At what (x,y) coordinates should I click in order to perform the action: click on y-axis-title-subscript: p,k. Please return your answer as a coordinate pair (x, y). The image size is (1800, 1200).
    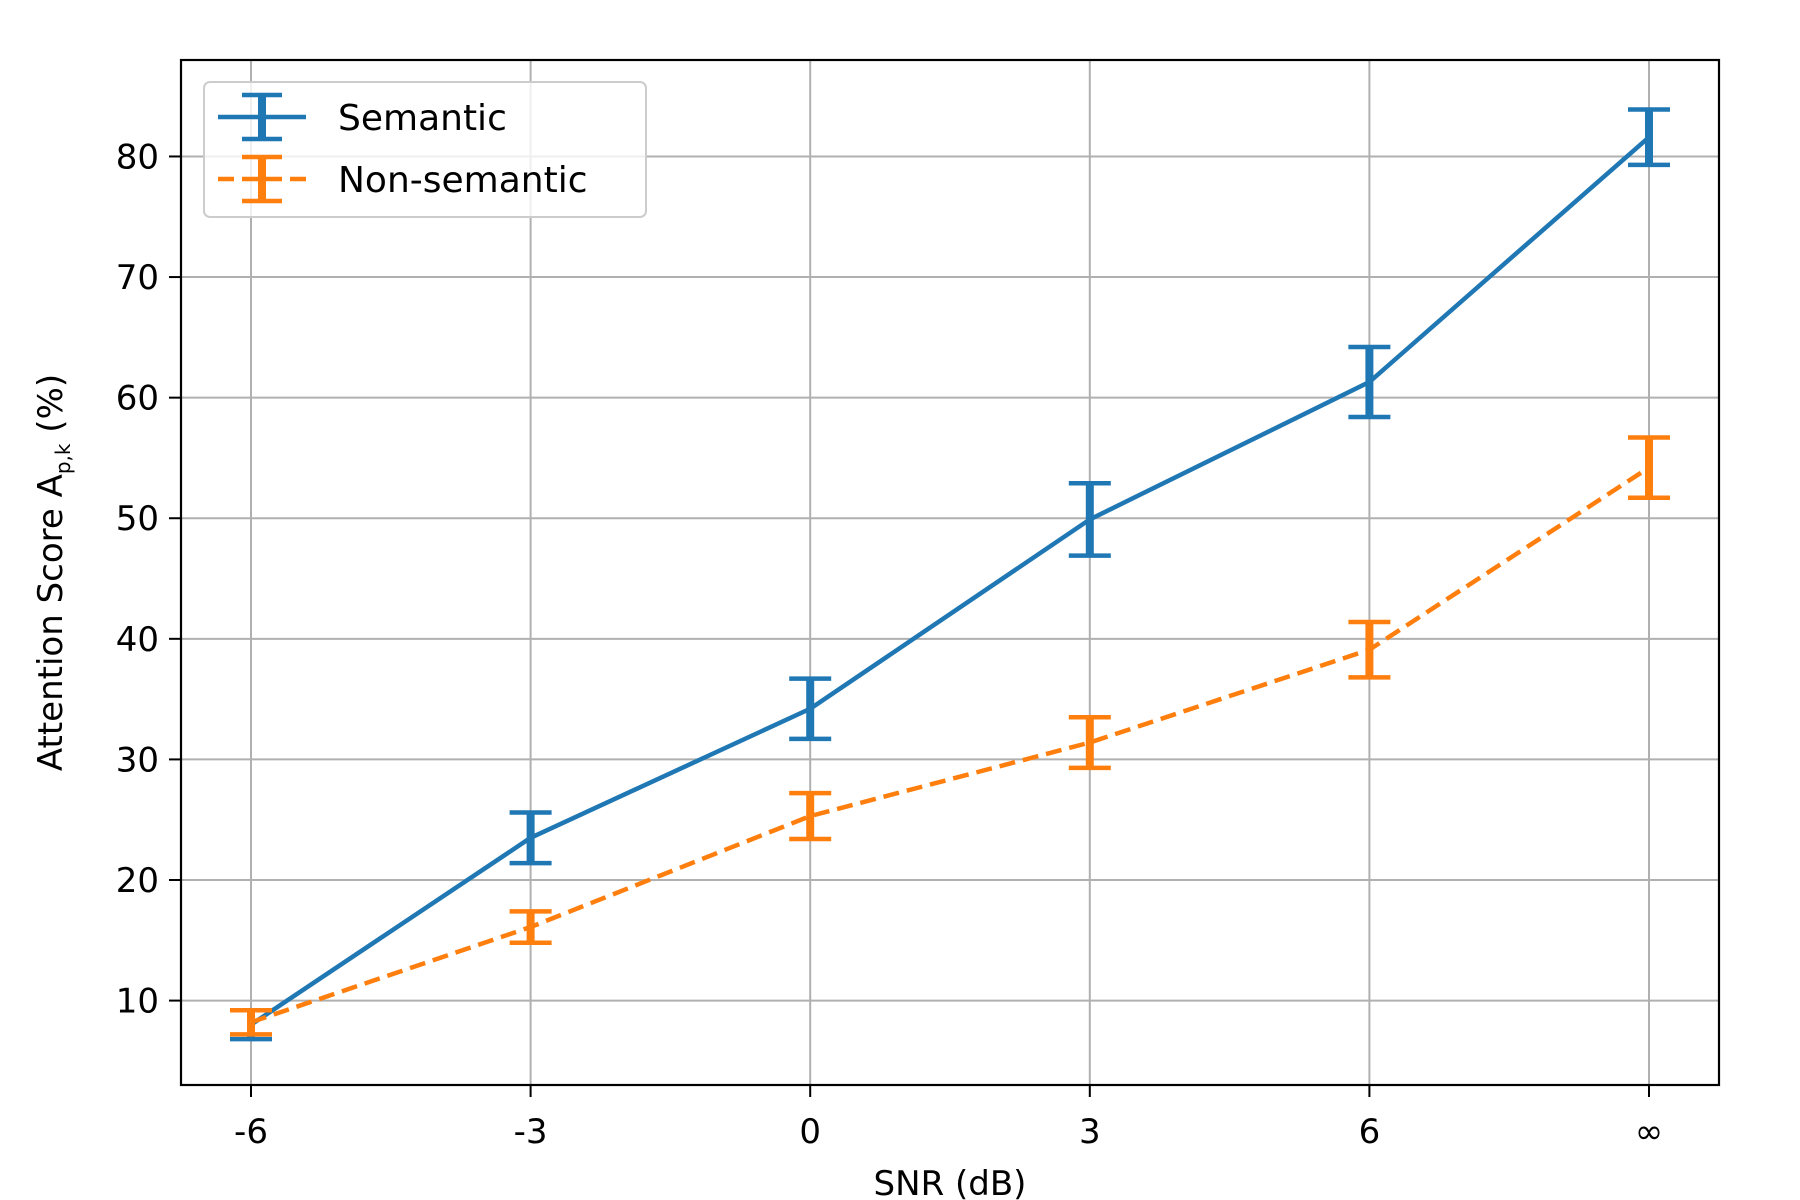
    Looking at the image, I should click on (63, 458).